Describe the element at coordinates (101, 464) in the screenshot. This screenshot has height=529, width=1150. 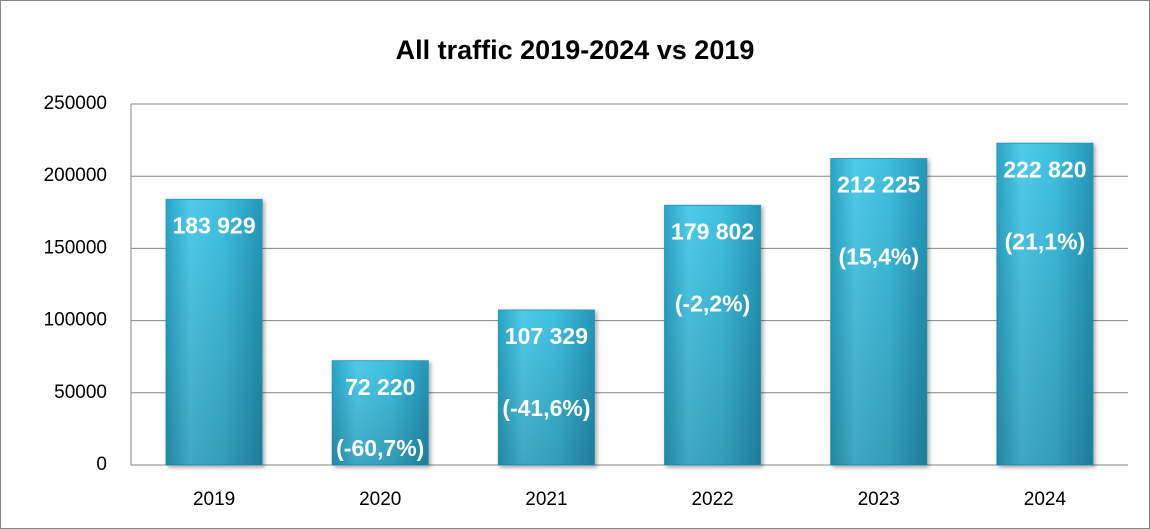
I see `y-tick-label: 0` at that location.